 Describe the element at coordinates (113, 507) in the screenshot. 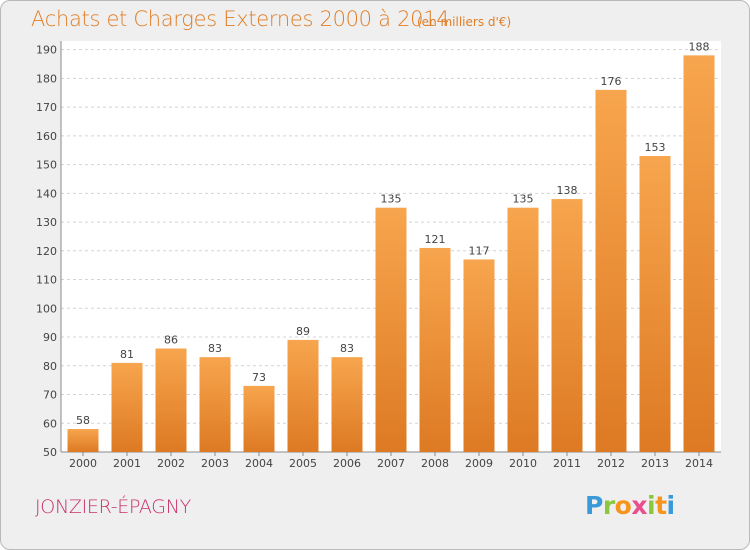

I see `commune-name: JONZIER-ÉPAGNY` at that location.